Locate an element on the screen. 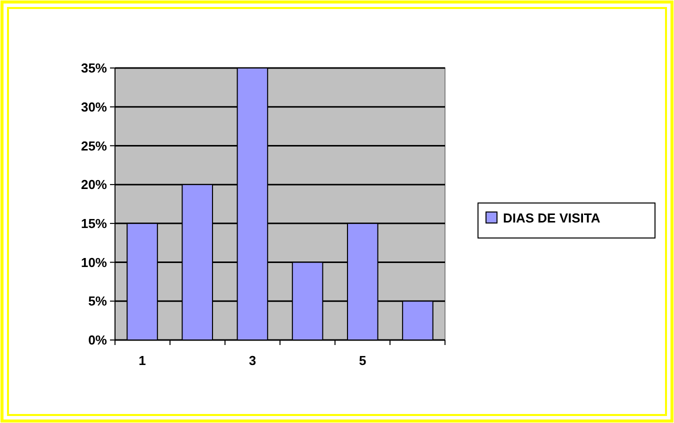  x-tick-label: 1 is located at coordinates (142, 360).